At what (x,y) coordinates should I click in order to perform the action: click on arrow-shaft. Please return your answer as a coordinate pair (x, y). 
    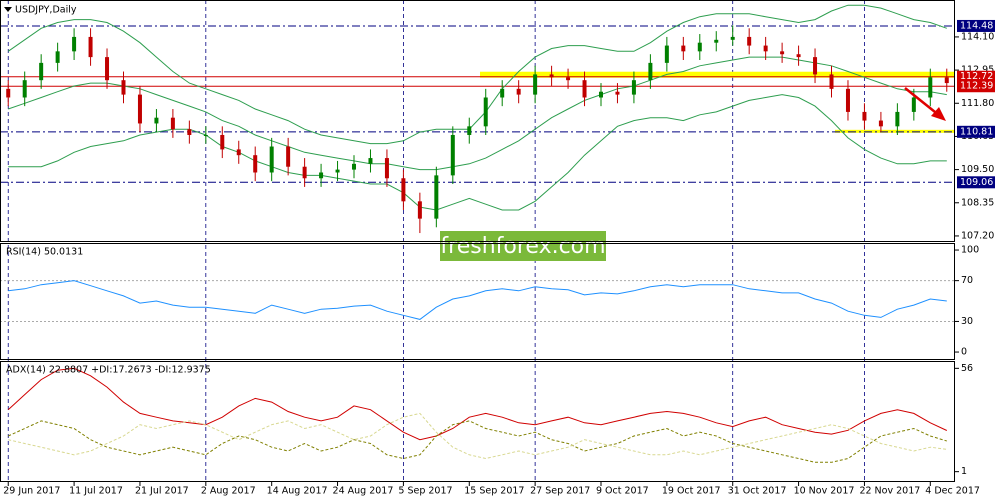
    Looking at the image, I should click on (922, 102).